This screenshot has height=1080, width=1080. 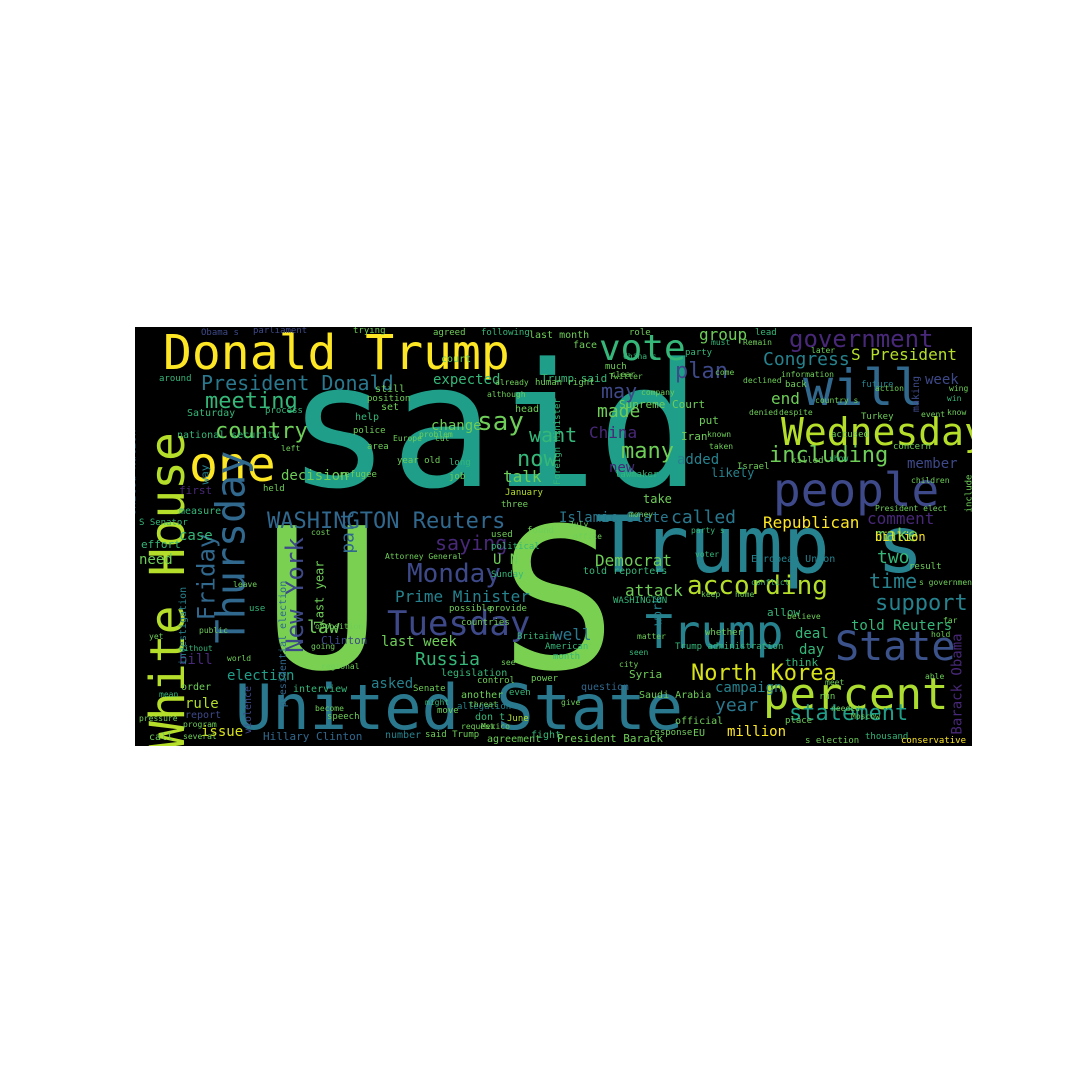 What do you see at coordinates (619, 391) in the screenshot?
I see `word-may: may` at bounding box center [619, 391].